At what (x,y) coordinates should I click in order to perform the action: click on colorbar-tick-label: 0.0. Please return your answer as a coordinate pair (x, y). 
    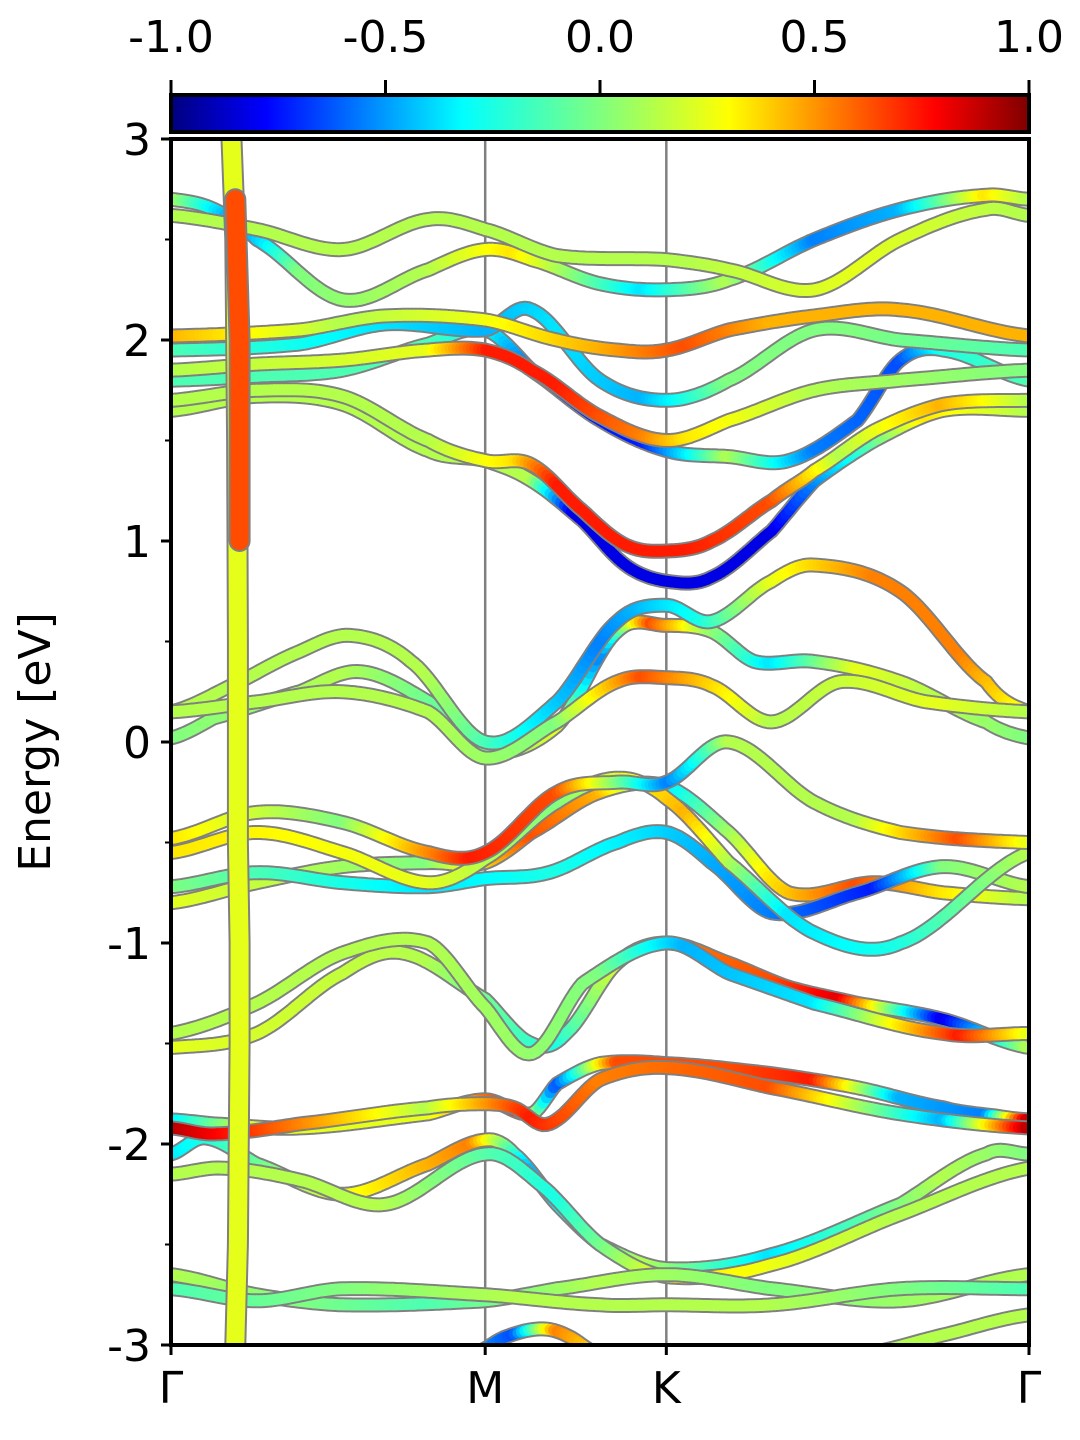
    Looking at the image, I should click on (600, 37).